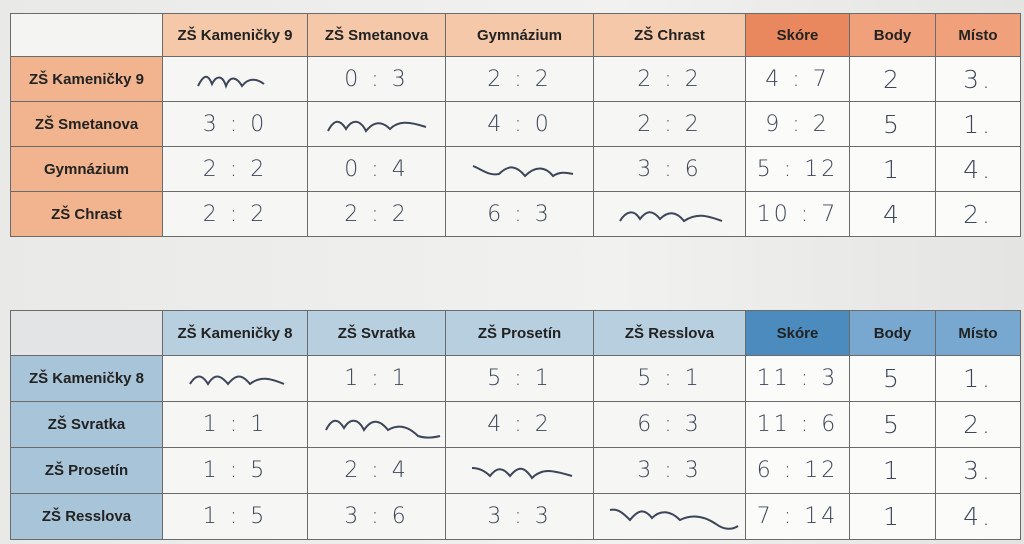 The image size is (1024, 544). I want to click on points-cell: 2, so click(892, 79).